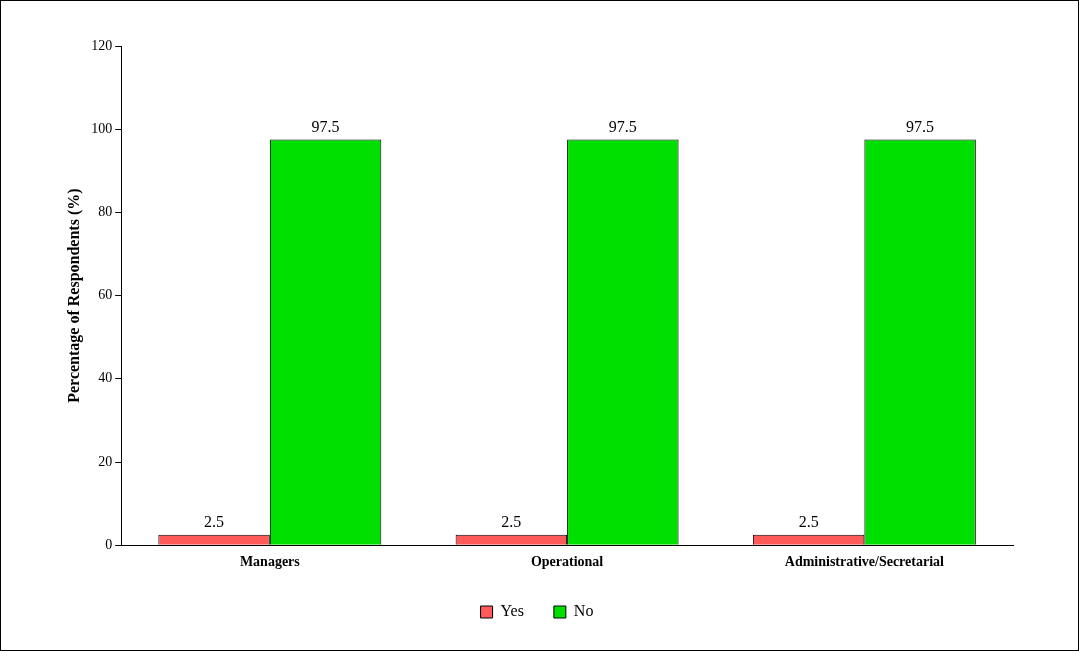 The height and width of the screenshot is (651, 1079). Describe the element at coordinates (109, 544) in the screenshot. I see `y-tick-label: 0` at that location.